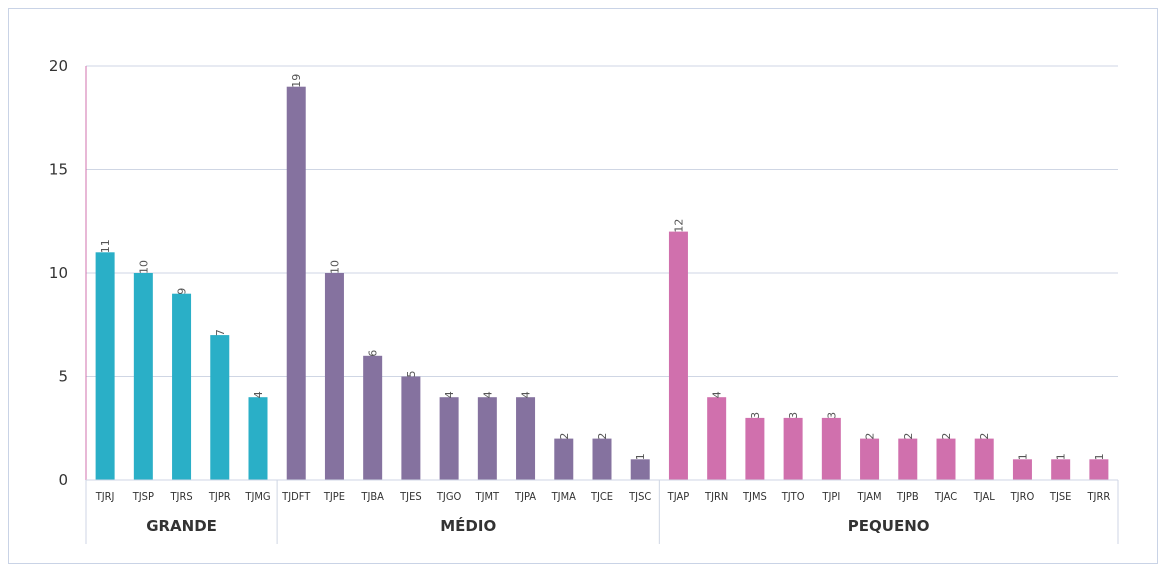 This screenshot has height=570, width=1161. Describe the element at coordinates (563, 496) in the screenshot. I see `x-tick-label: TJMA` at that location.